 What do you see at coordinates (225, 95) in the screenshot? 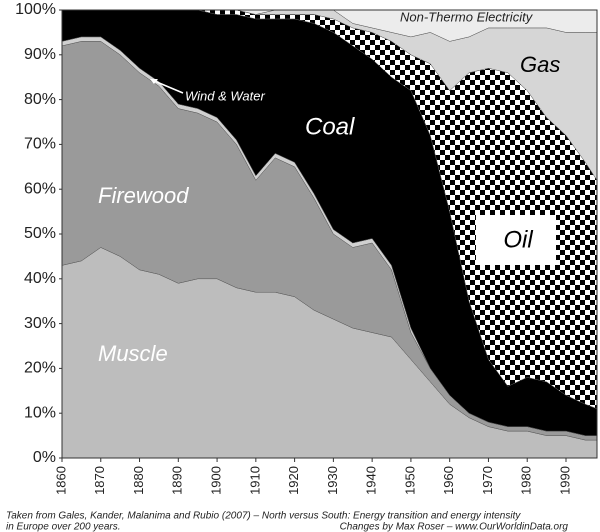
I see `series-label: Wind & Water` at bounding box center [225, 95].